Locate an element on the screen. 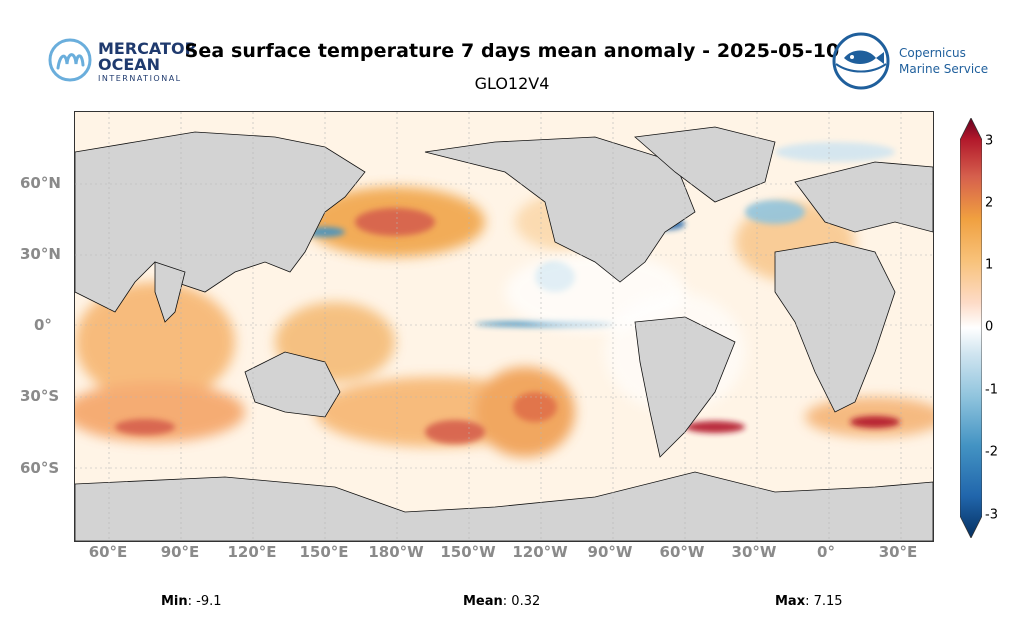 This screenshot has width=1024, height=637. x-tick-90w: 90°W is located at coordinates (610, 552).